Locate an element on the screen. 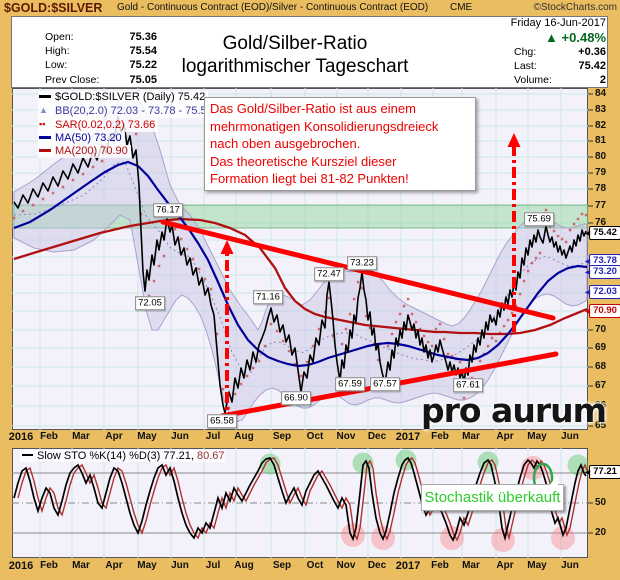  price-point-label: 75.69 is located at coordinates (539, 219).